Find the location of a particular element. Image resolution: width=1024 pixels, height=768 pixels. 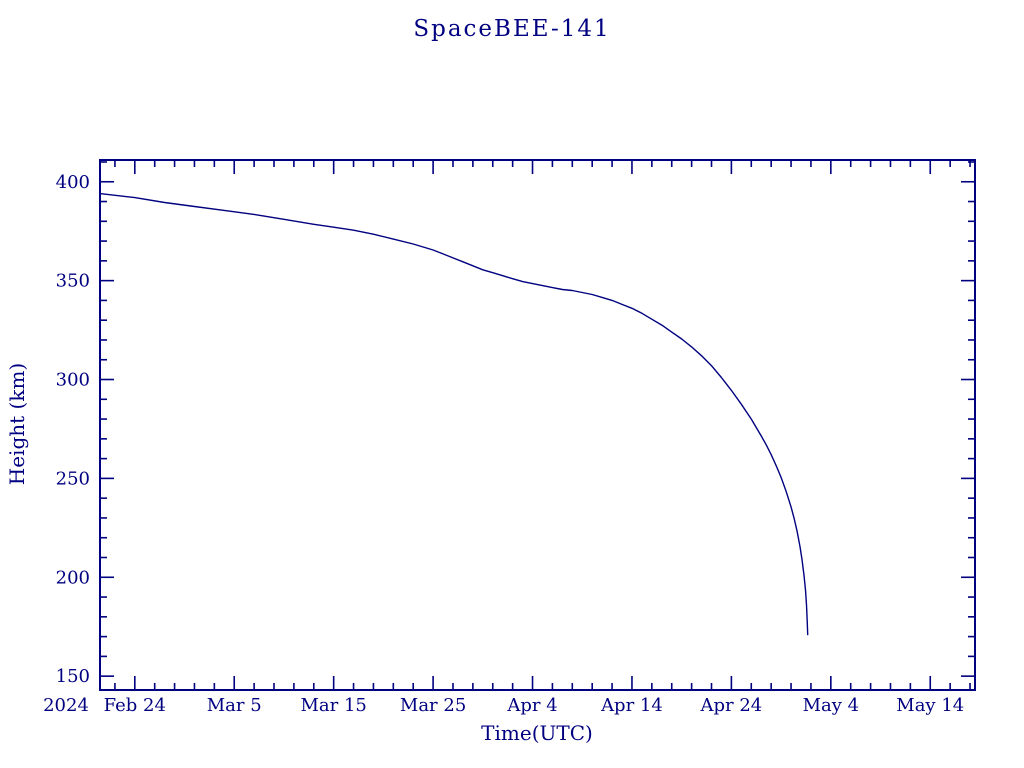

x-tick-label: Apr 24 is located at coordinates (731, 705).